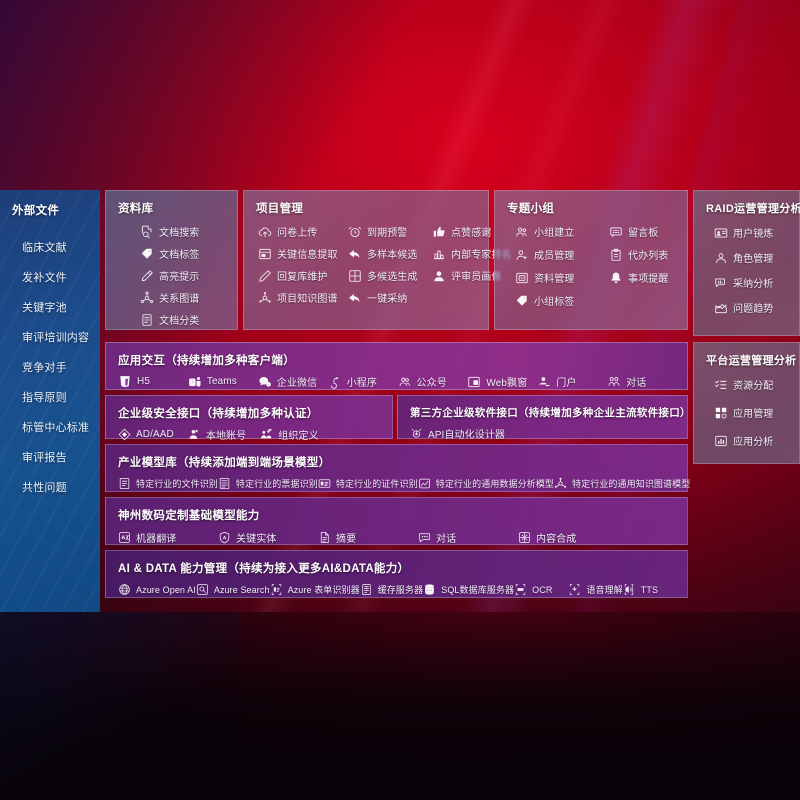 The height and width of the screenshot is (800, 800). Describe the element at coordinates (36, 211) in the screenshot. I see `sidebar-title: 外部文件` at that location.